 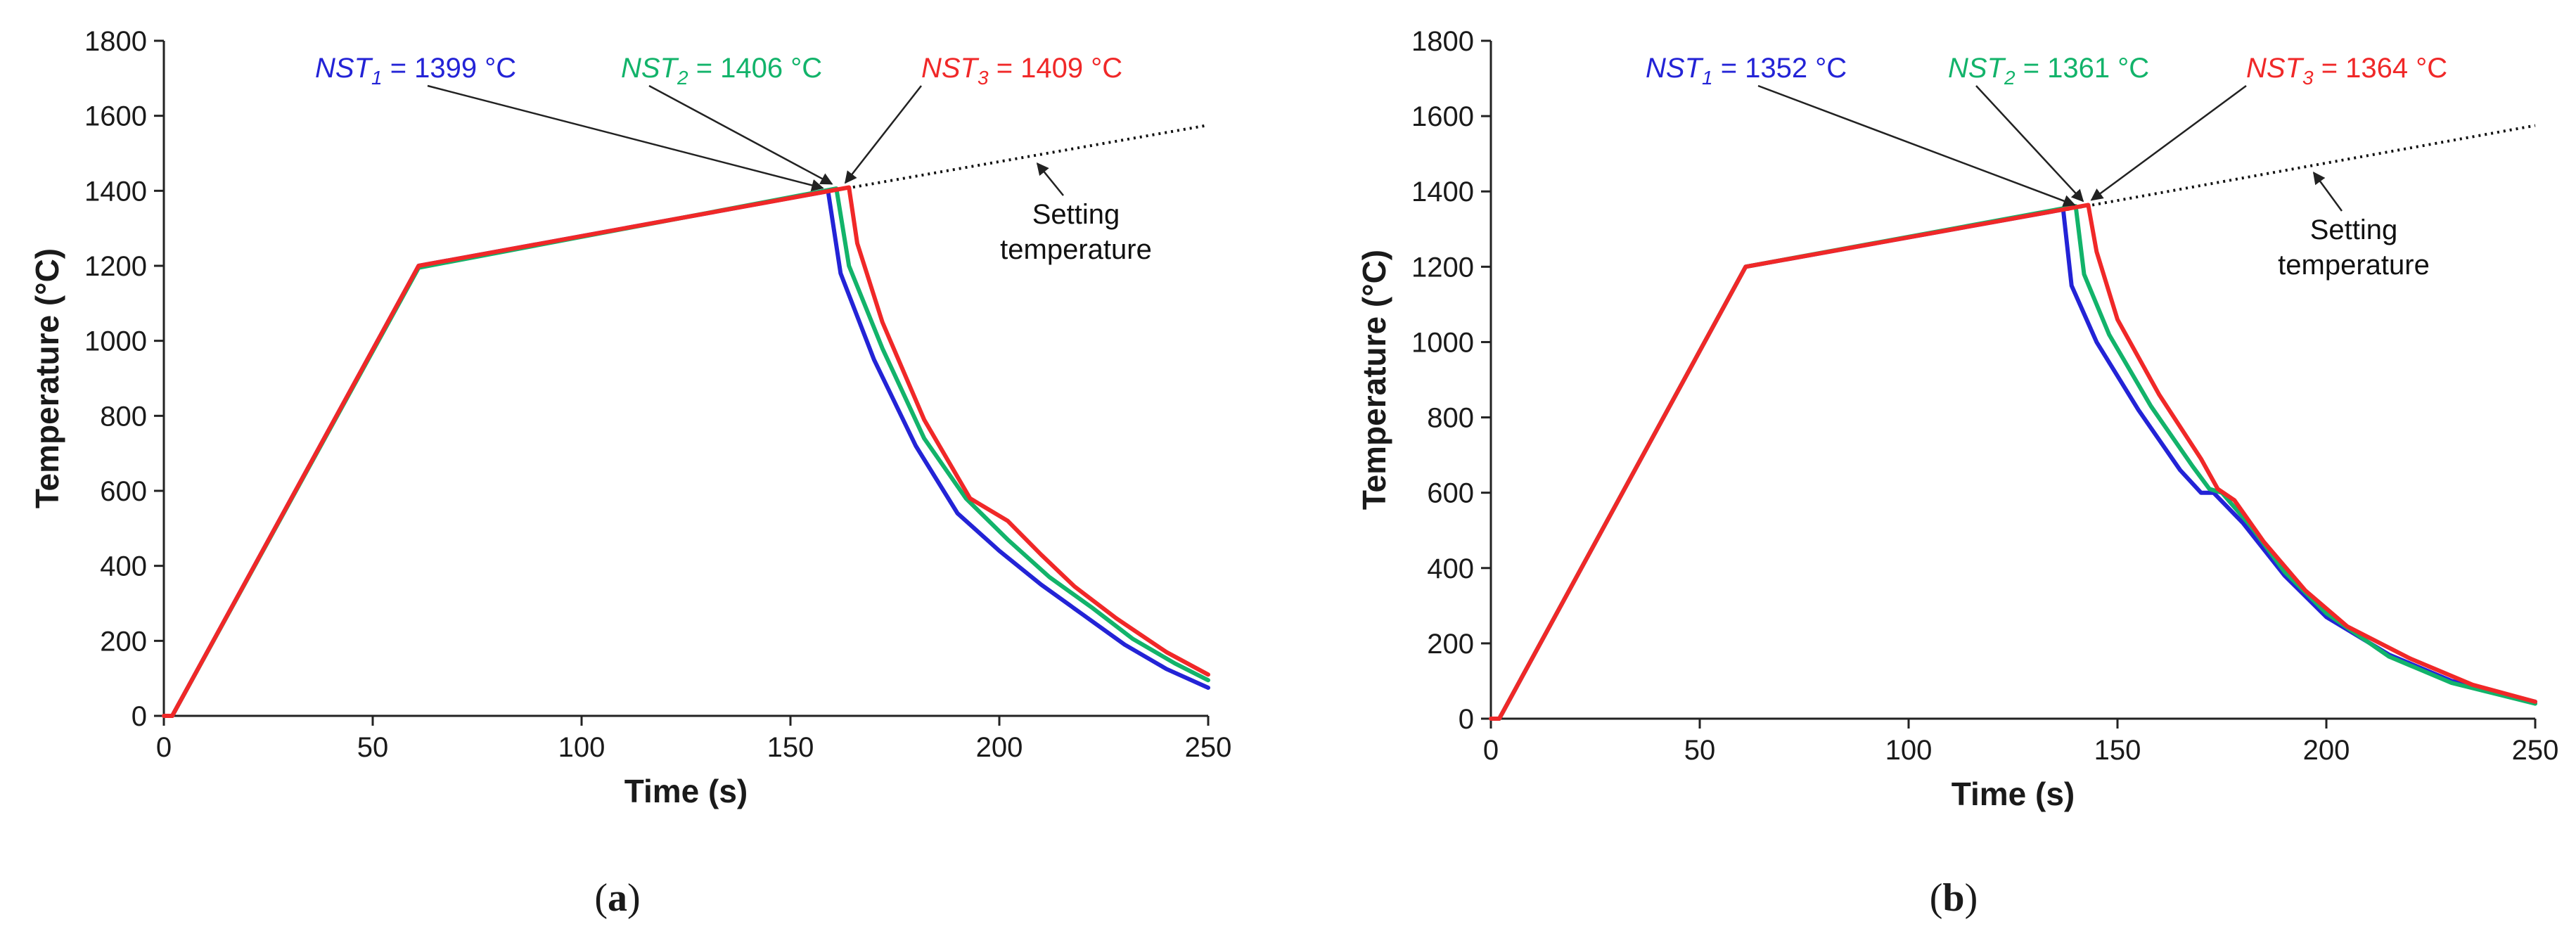 I want to click on annotation-nst2: NST2 = 1361 °C, so click(x=2048, y=71).